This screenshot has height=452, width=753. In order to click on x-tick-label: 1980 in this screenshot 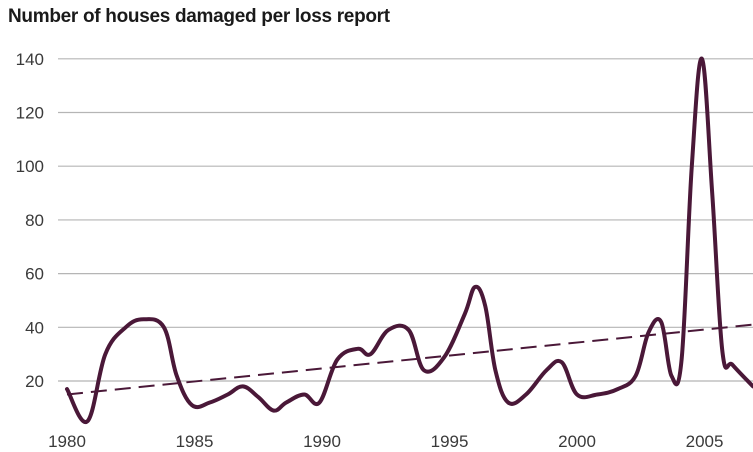, I will do `click(67, 441)`.